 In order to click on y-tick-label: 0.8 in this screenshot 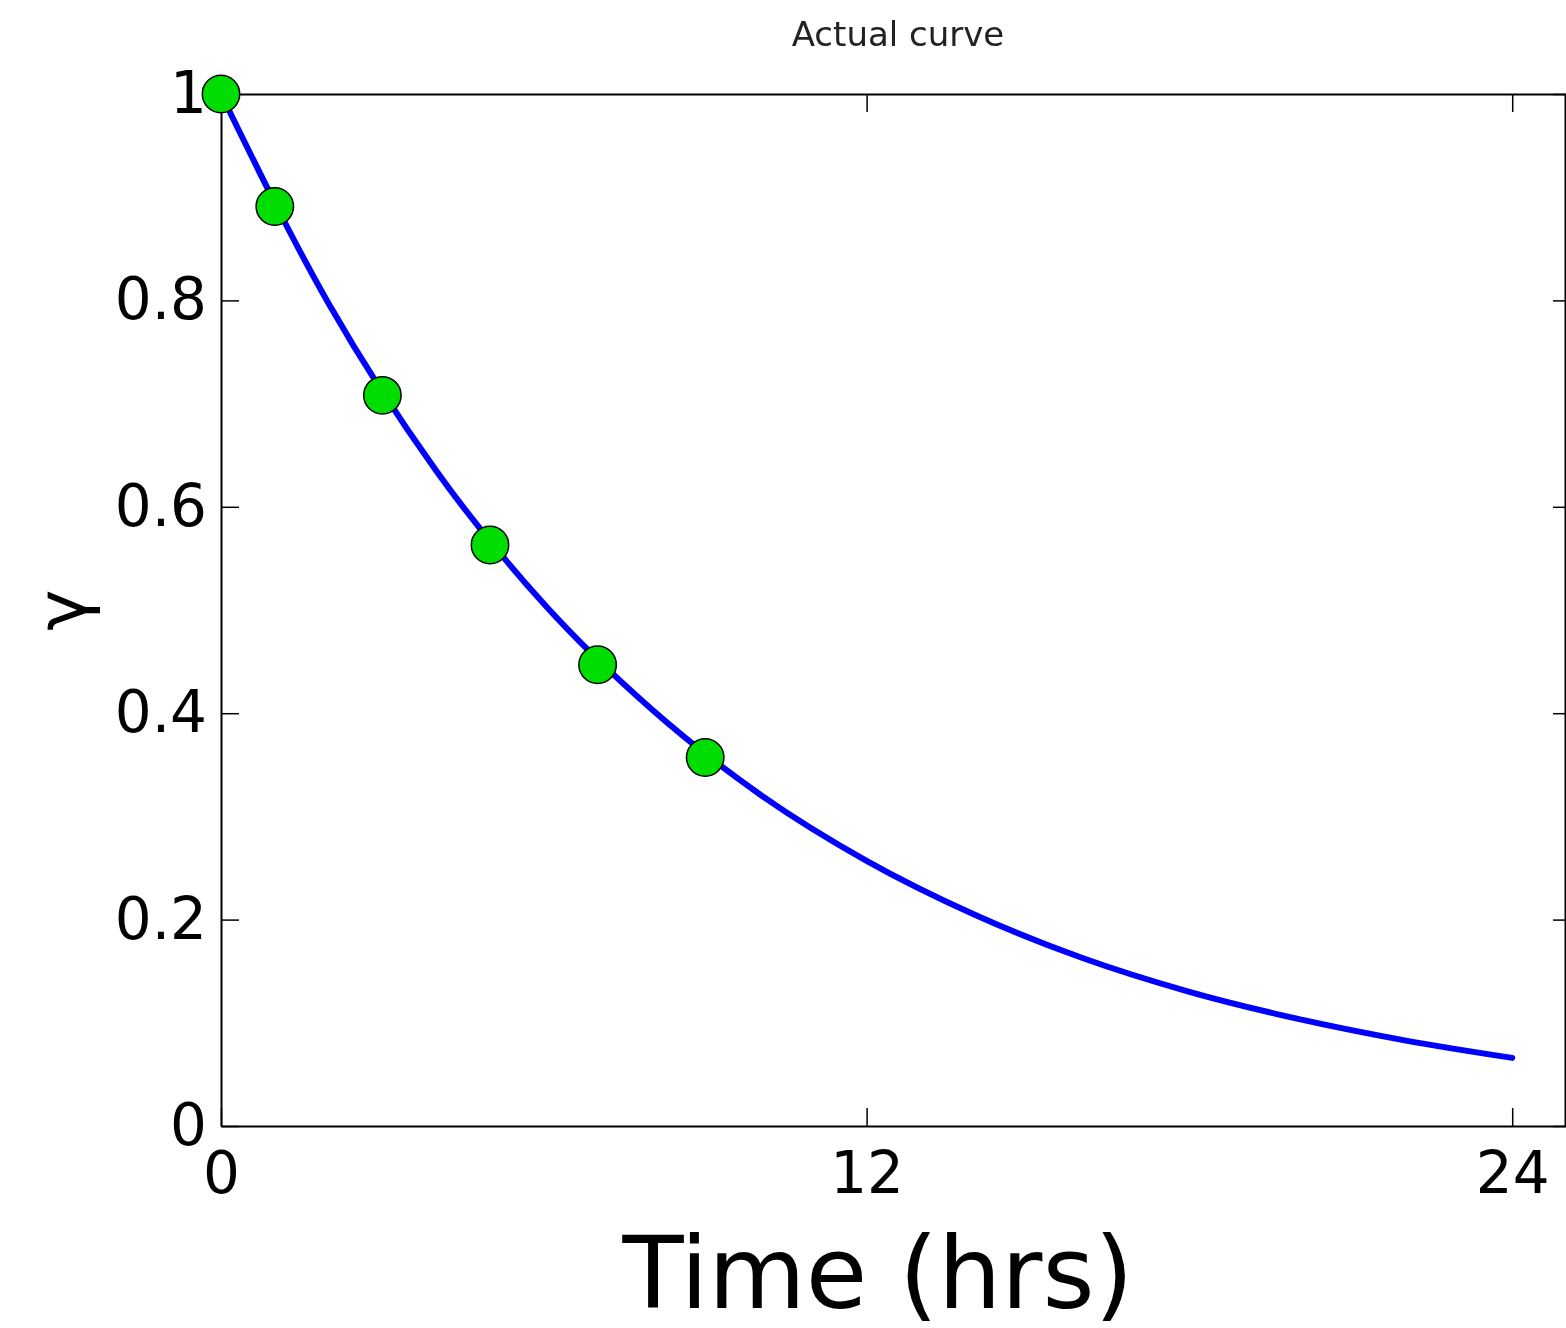, I will do `click(160, 299)`.